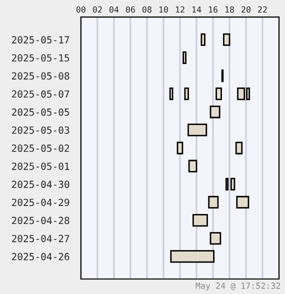 Image resolution: width=285 pixels, height=294 pixels. I want to click on x-tick-label: 16, so click(213, 9).